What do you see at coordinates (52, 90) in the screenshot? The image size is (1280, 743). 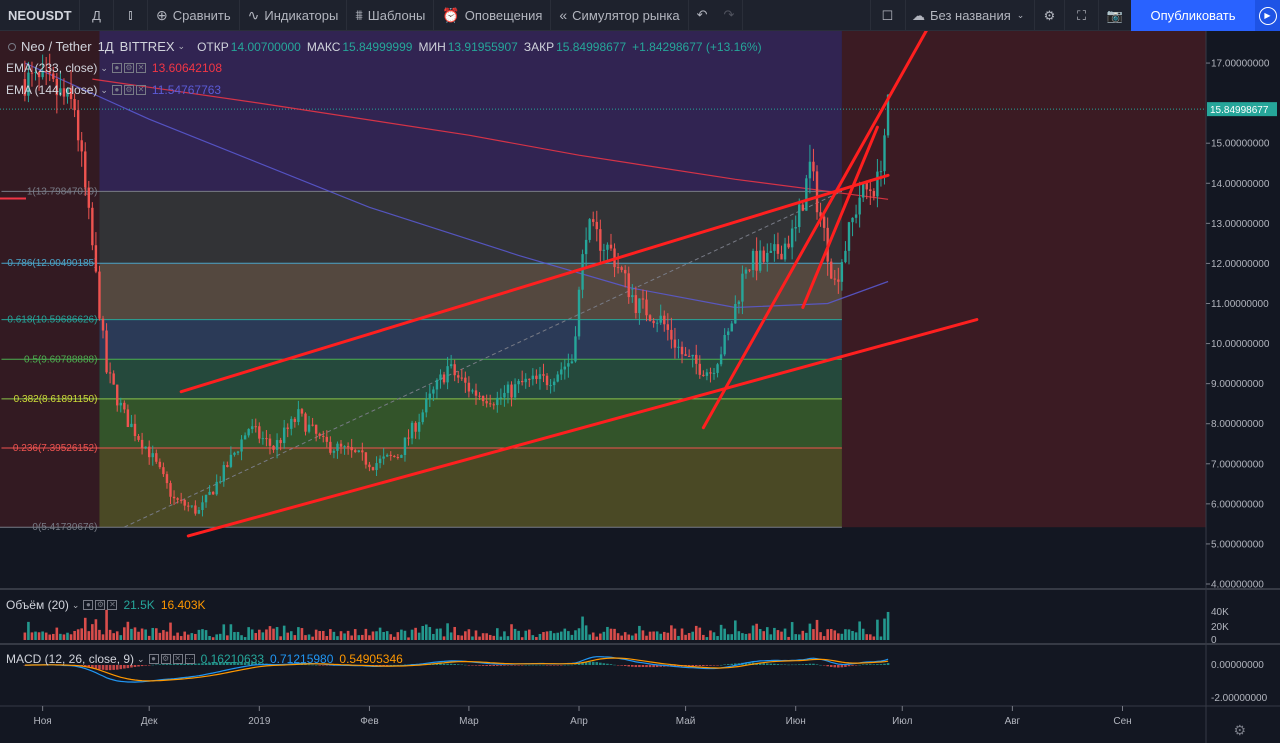 I see `ema144-label: EMA (144, close)` at bounding box center [52, 90].